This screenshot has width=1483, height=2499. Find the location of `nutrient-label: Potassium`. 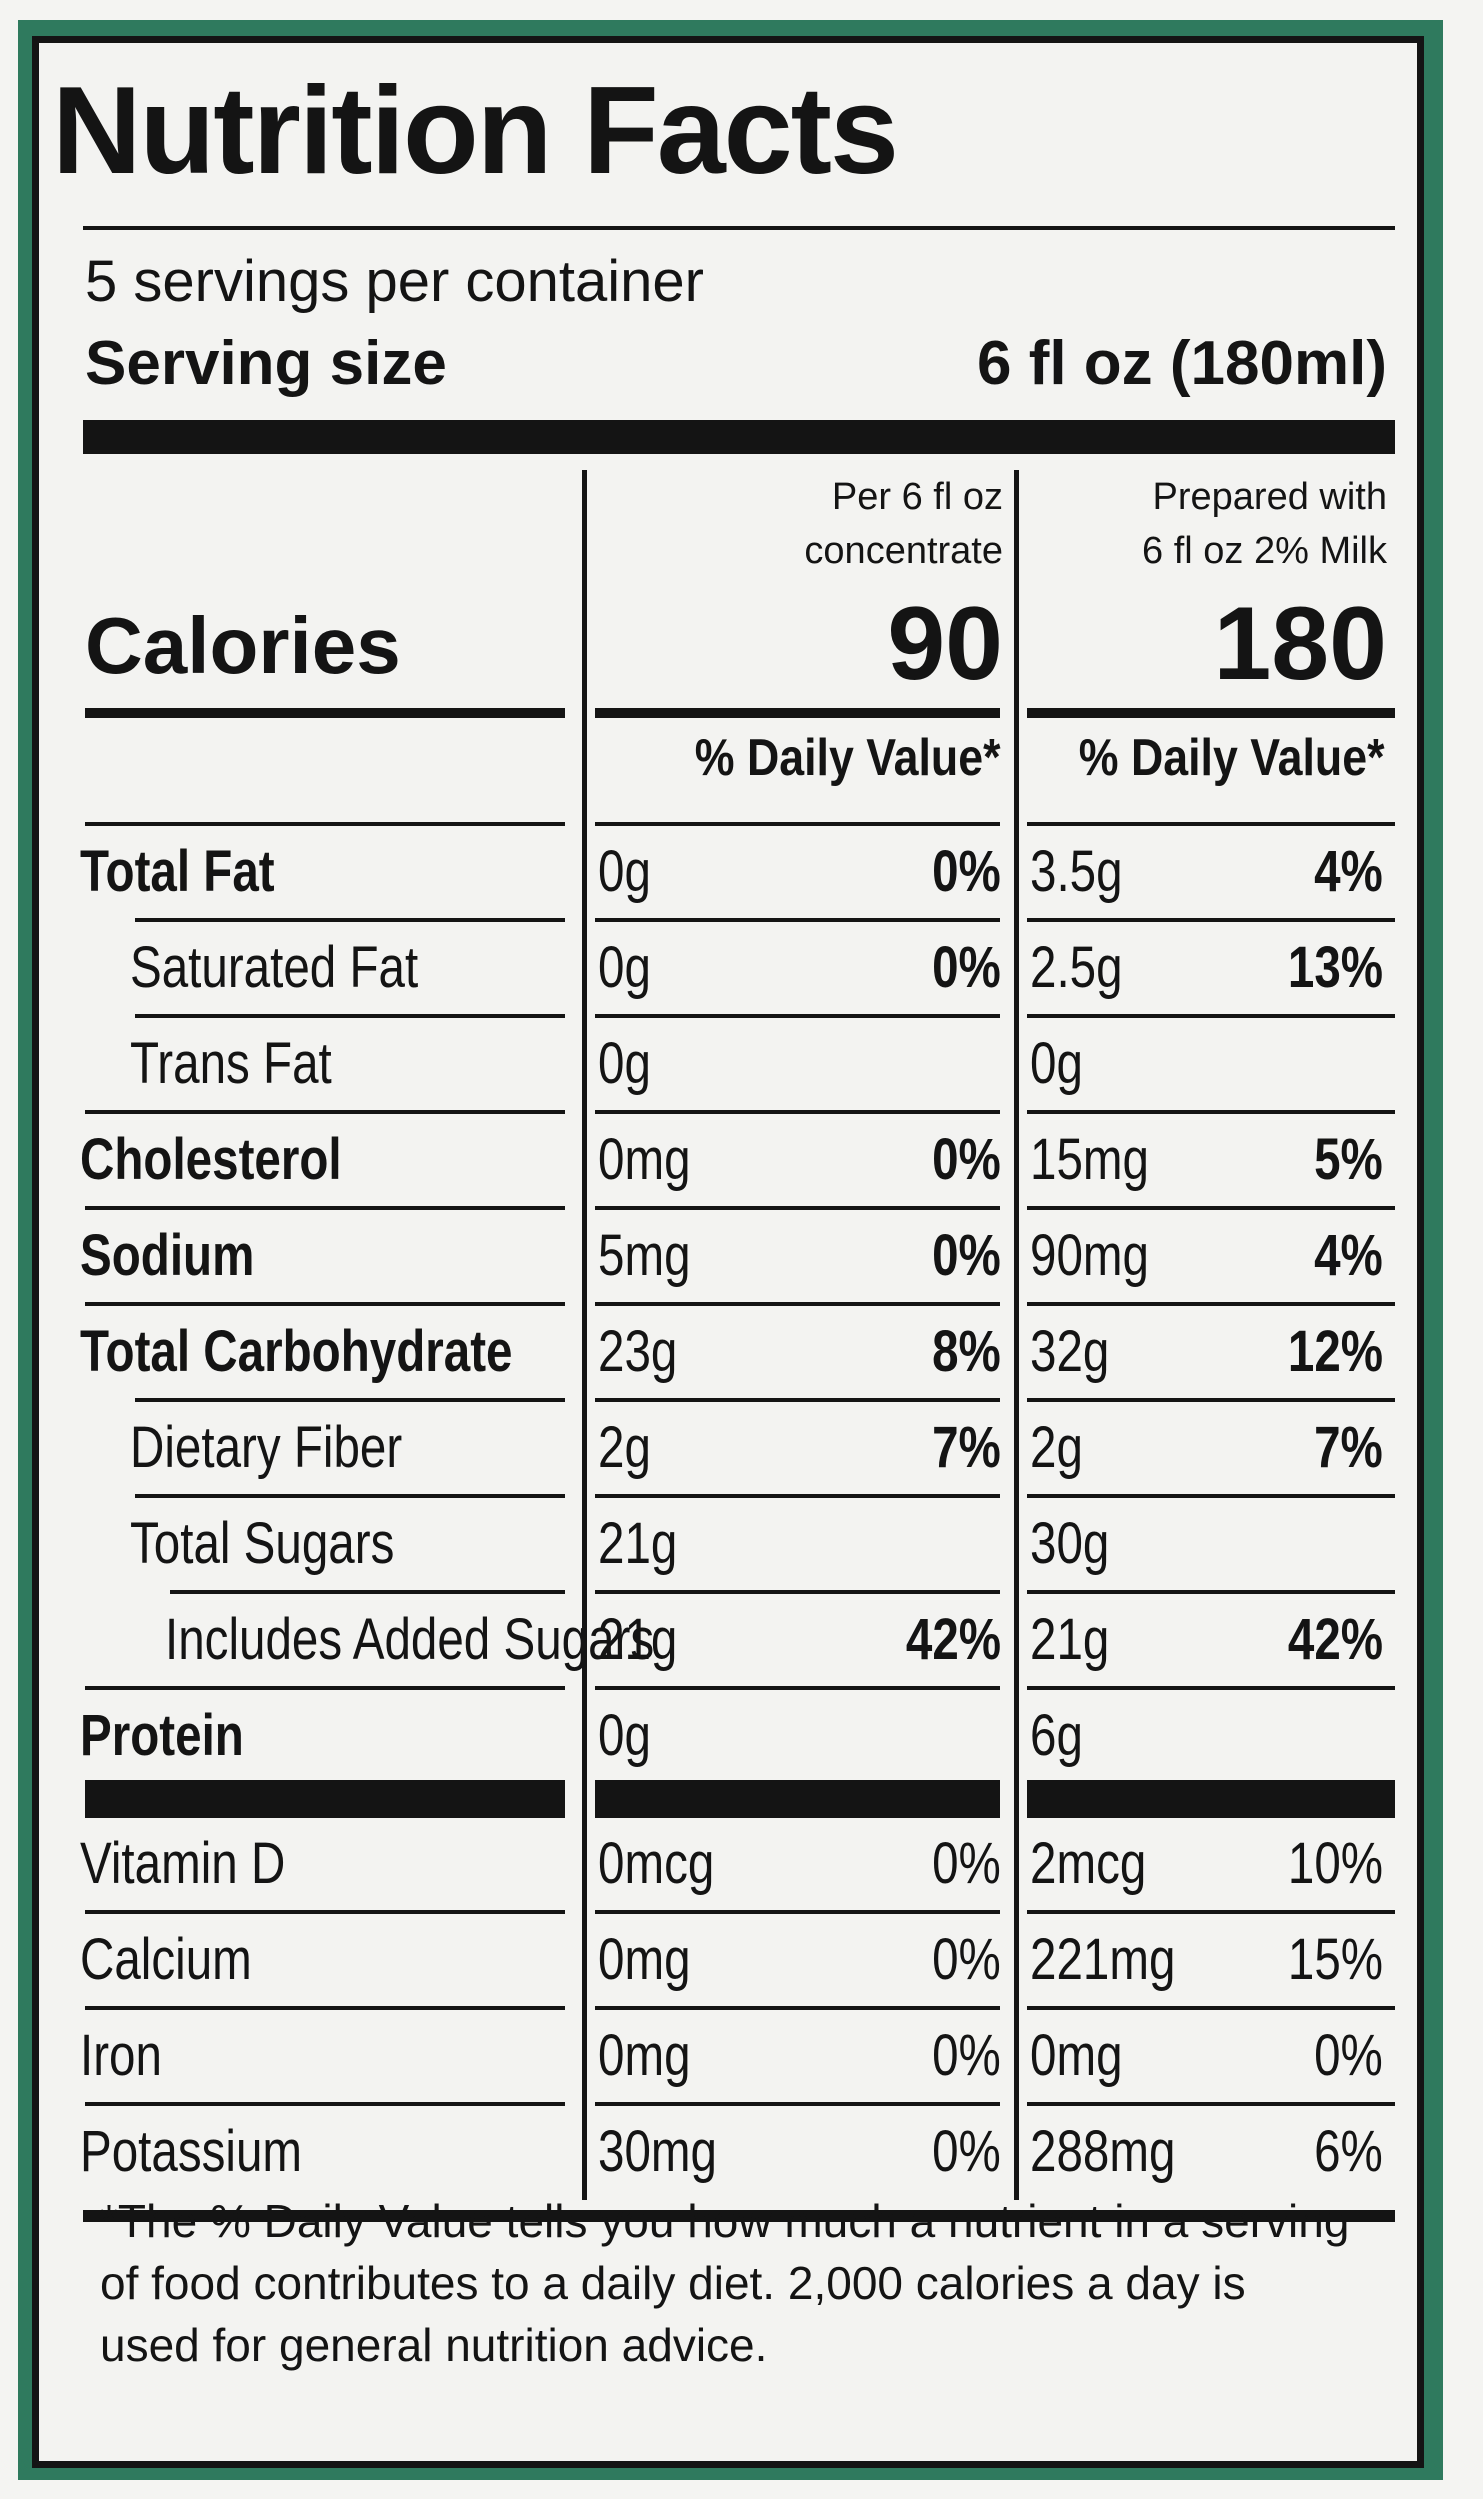

nutrient-label: Potassium is located at coordinates (191, 2151).